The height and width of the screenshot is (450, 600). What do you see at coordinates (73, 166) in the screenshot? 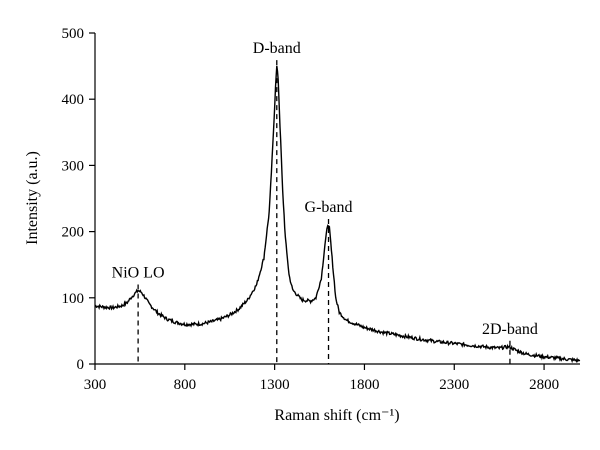
I see `y-tick-label: 300` at bounding box center [73, 166].